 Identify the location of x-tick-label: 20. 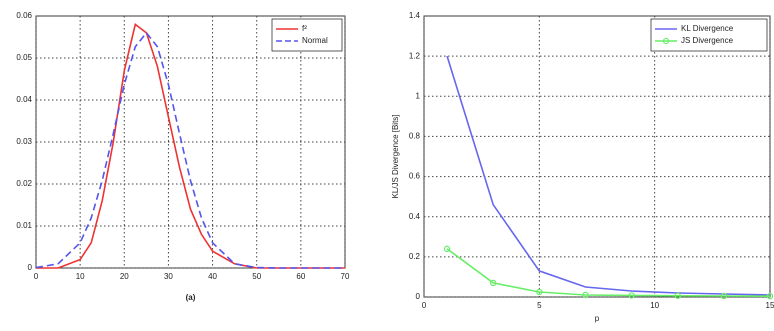
(124, 276).